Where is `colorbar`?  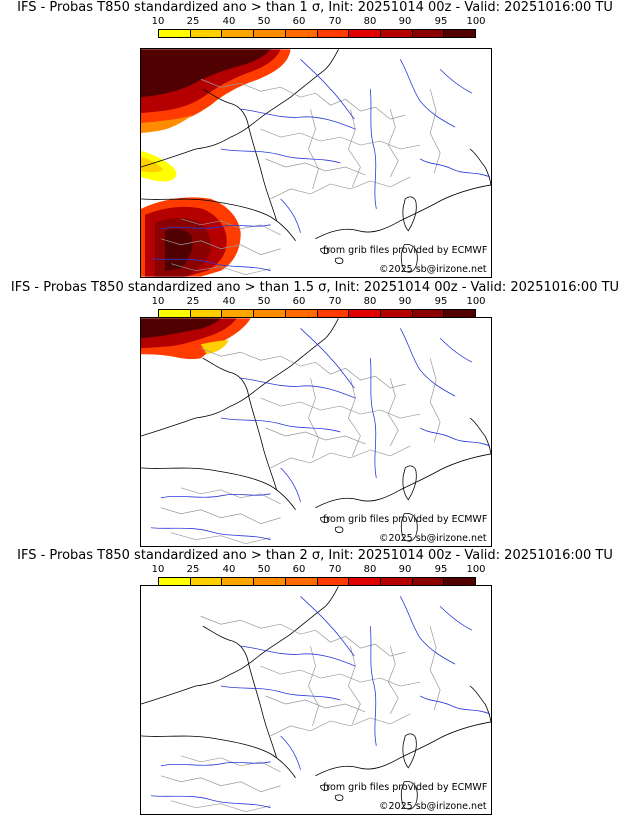 colorbar is located at coordinates (317, 33).